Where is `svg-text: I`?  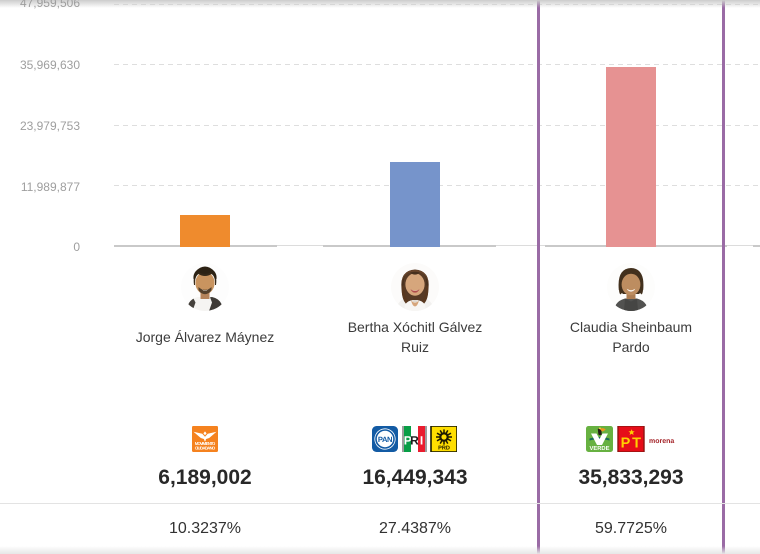
svg-text: I is located at coordinates (421, 441).